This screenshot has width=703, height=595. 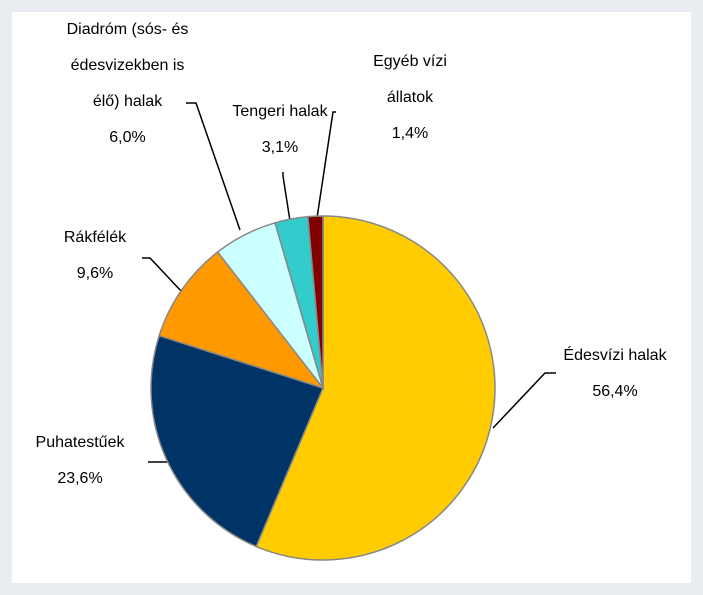 What do you see at coordinates (80, 461) in the screenshot?
I see `slice-label: Puhatestűek 23,6%` at bounding box center [80, 461].